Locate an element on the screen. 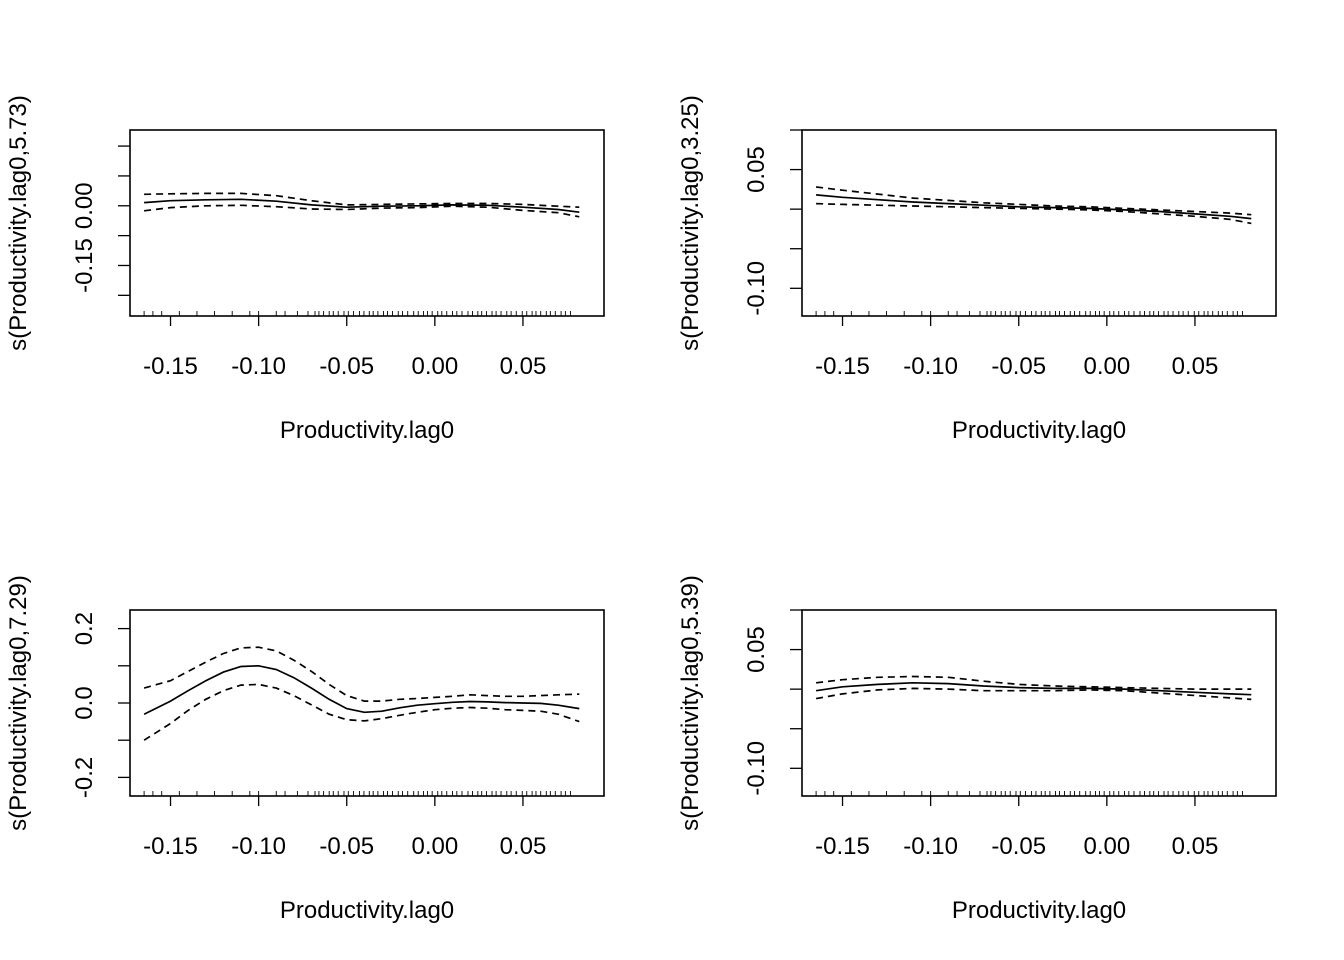 Image resolution: width=1344 pixels, height=960 pixels. y-tick-label: 0.2 is located at coordinates (84, 628).